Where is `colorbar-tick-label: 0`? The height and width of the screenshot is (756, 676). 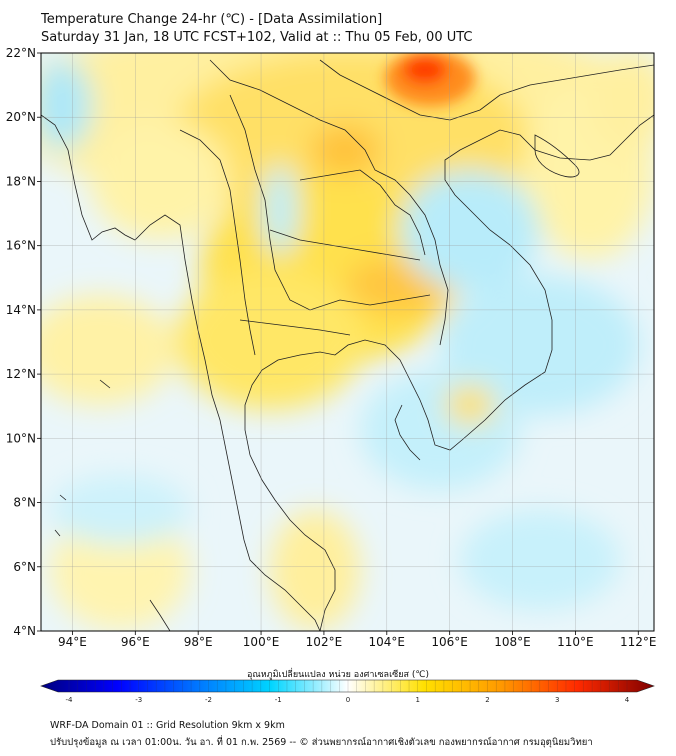
colorbar-tick-label: 0 is located at coordinates (348, 700).